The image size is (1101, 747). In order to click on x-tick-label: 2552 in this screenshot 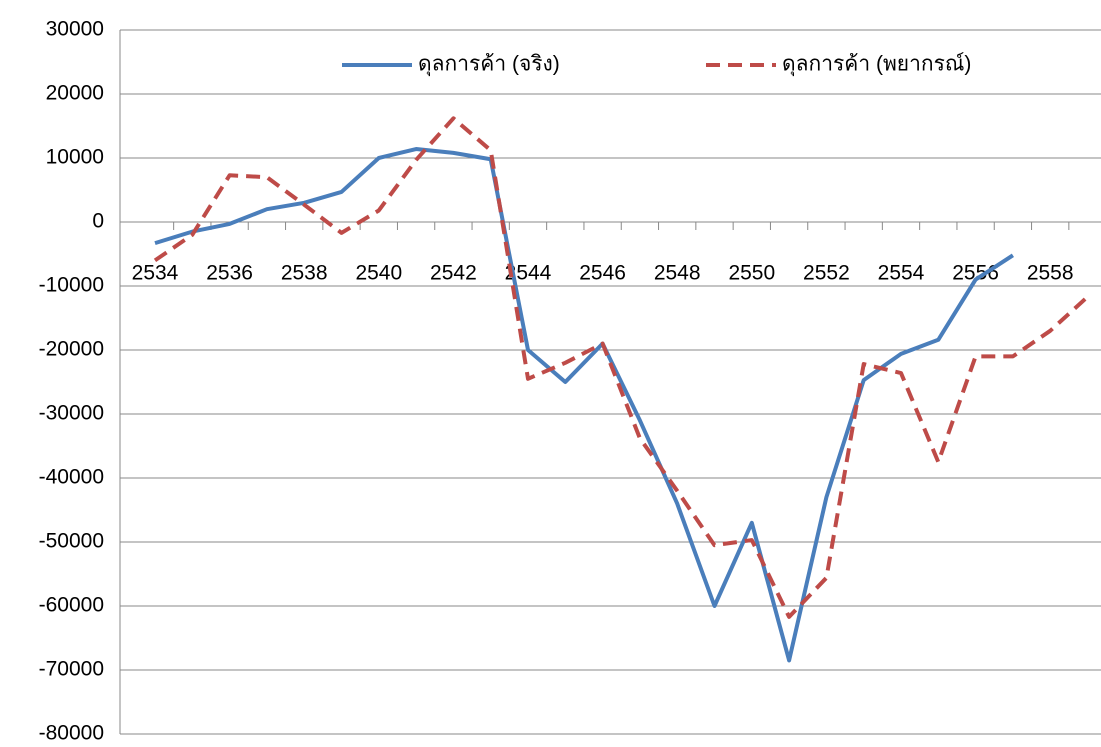, I will do `click(826, 273)`.